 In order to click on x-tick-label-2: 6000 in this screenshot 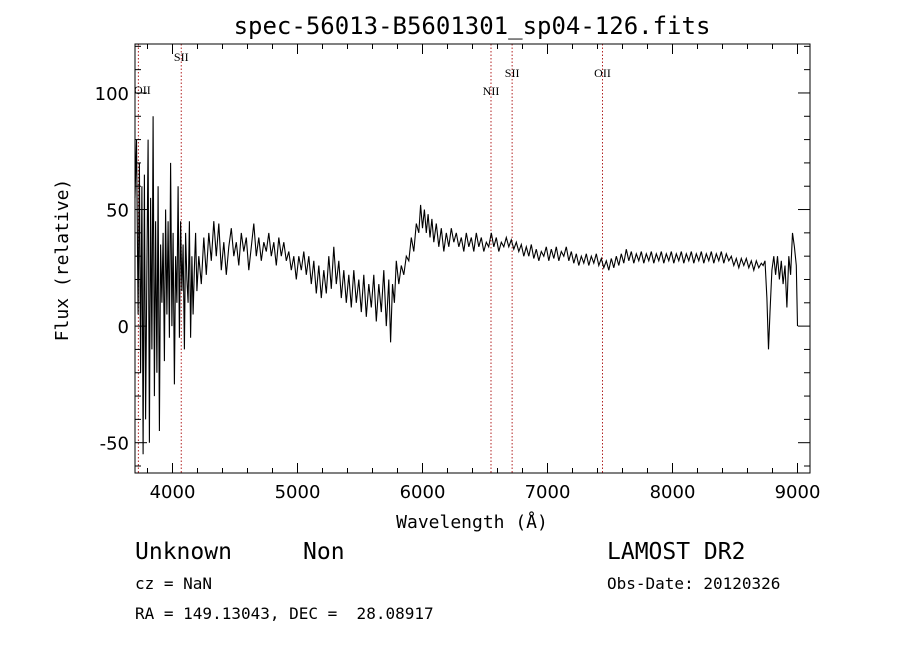, I will do `click(423, 492)`.